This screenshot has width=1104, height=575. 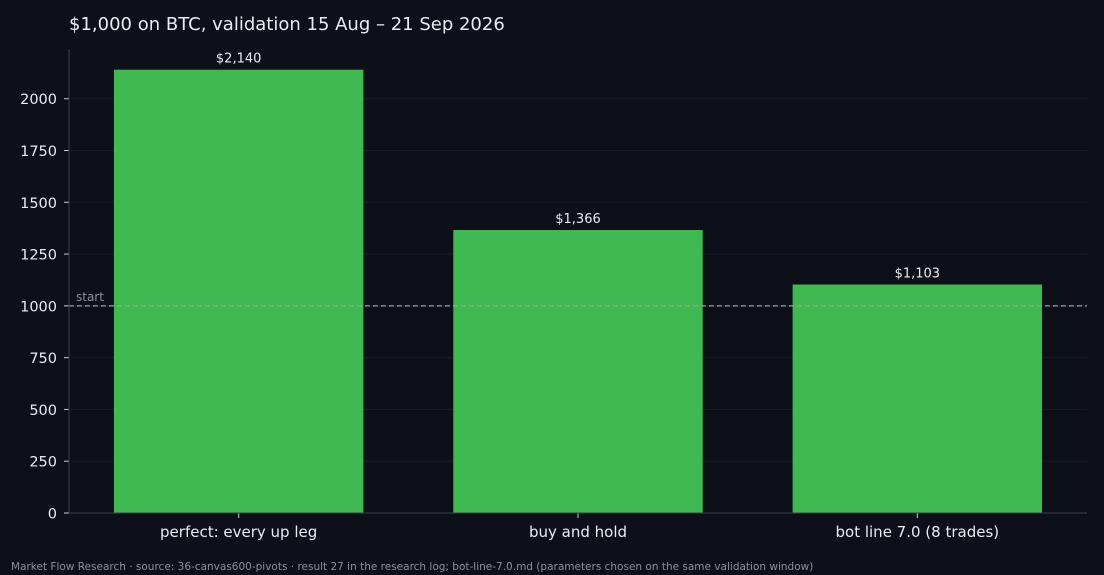 I want to click on y-tick-label: 1250, so click(x=38, y=256).